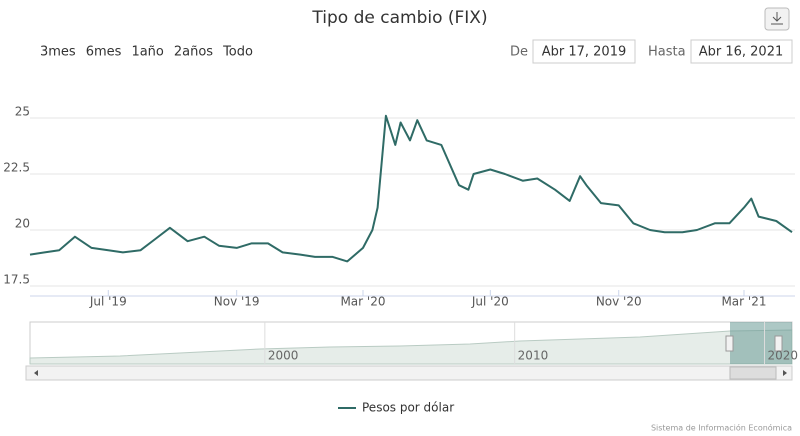  Describe the element at coordinates (721, 428) in the screenshot. I see `credits: Sistema de Información Económica` at that location.